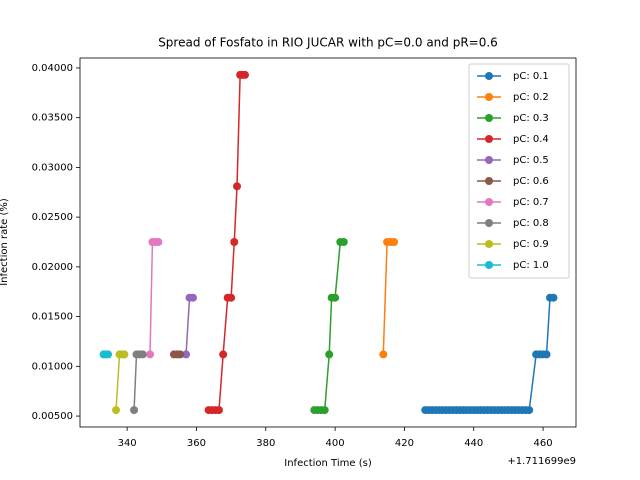 The image size is (640, 480). I want to click on x-offset-label: +1.711699e9, so click(541, 461).